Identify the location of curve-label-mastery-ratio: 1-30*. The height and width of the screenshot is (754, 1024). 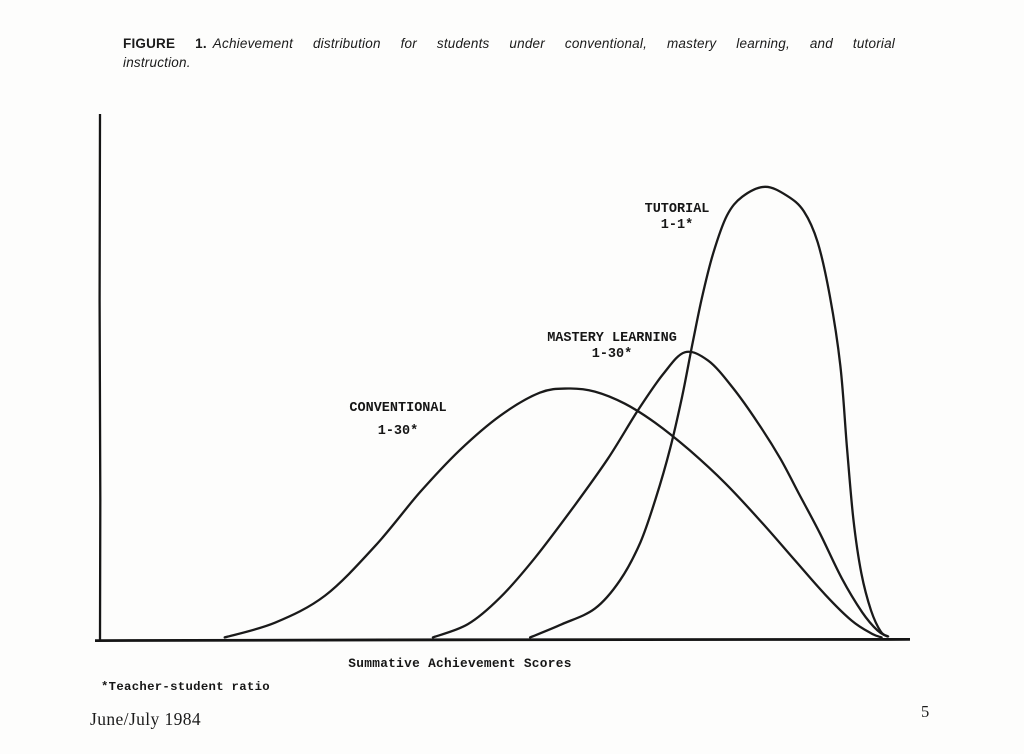
(612, 354).